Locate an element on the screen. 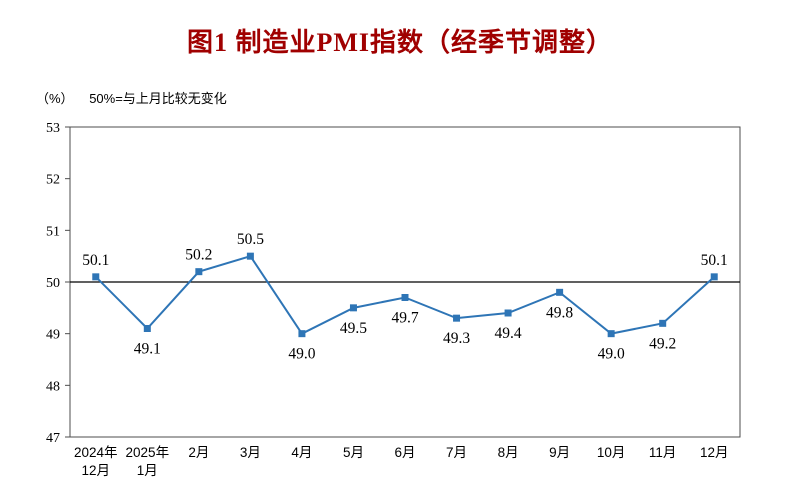  x-tick-label: 11月 is located at coordinates (663, 452).